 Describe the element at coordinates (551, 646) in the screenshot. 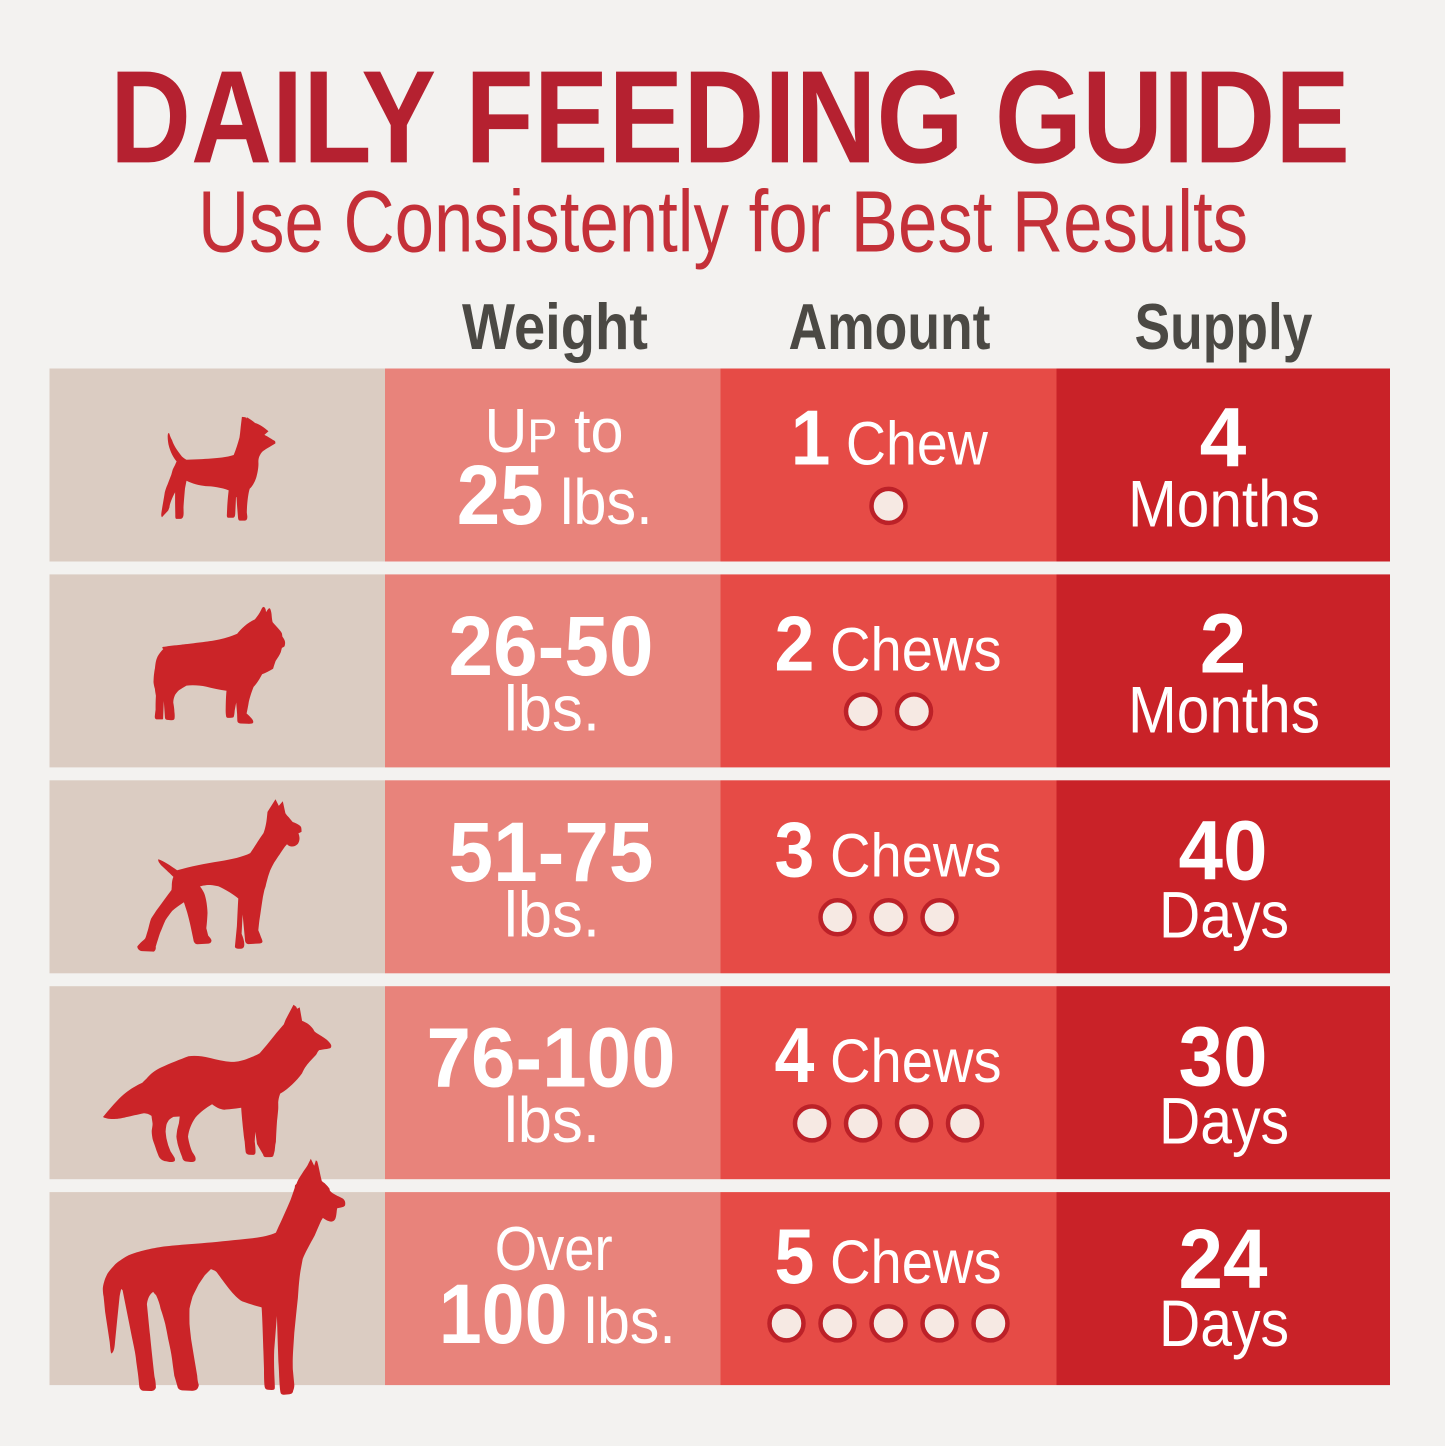

I see `svg-text: 26-50` at that location.